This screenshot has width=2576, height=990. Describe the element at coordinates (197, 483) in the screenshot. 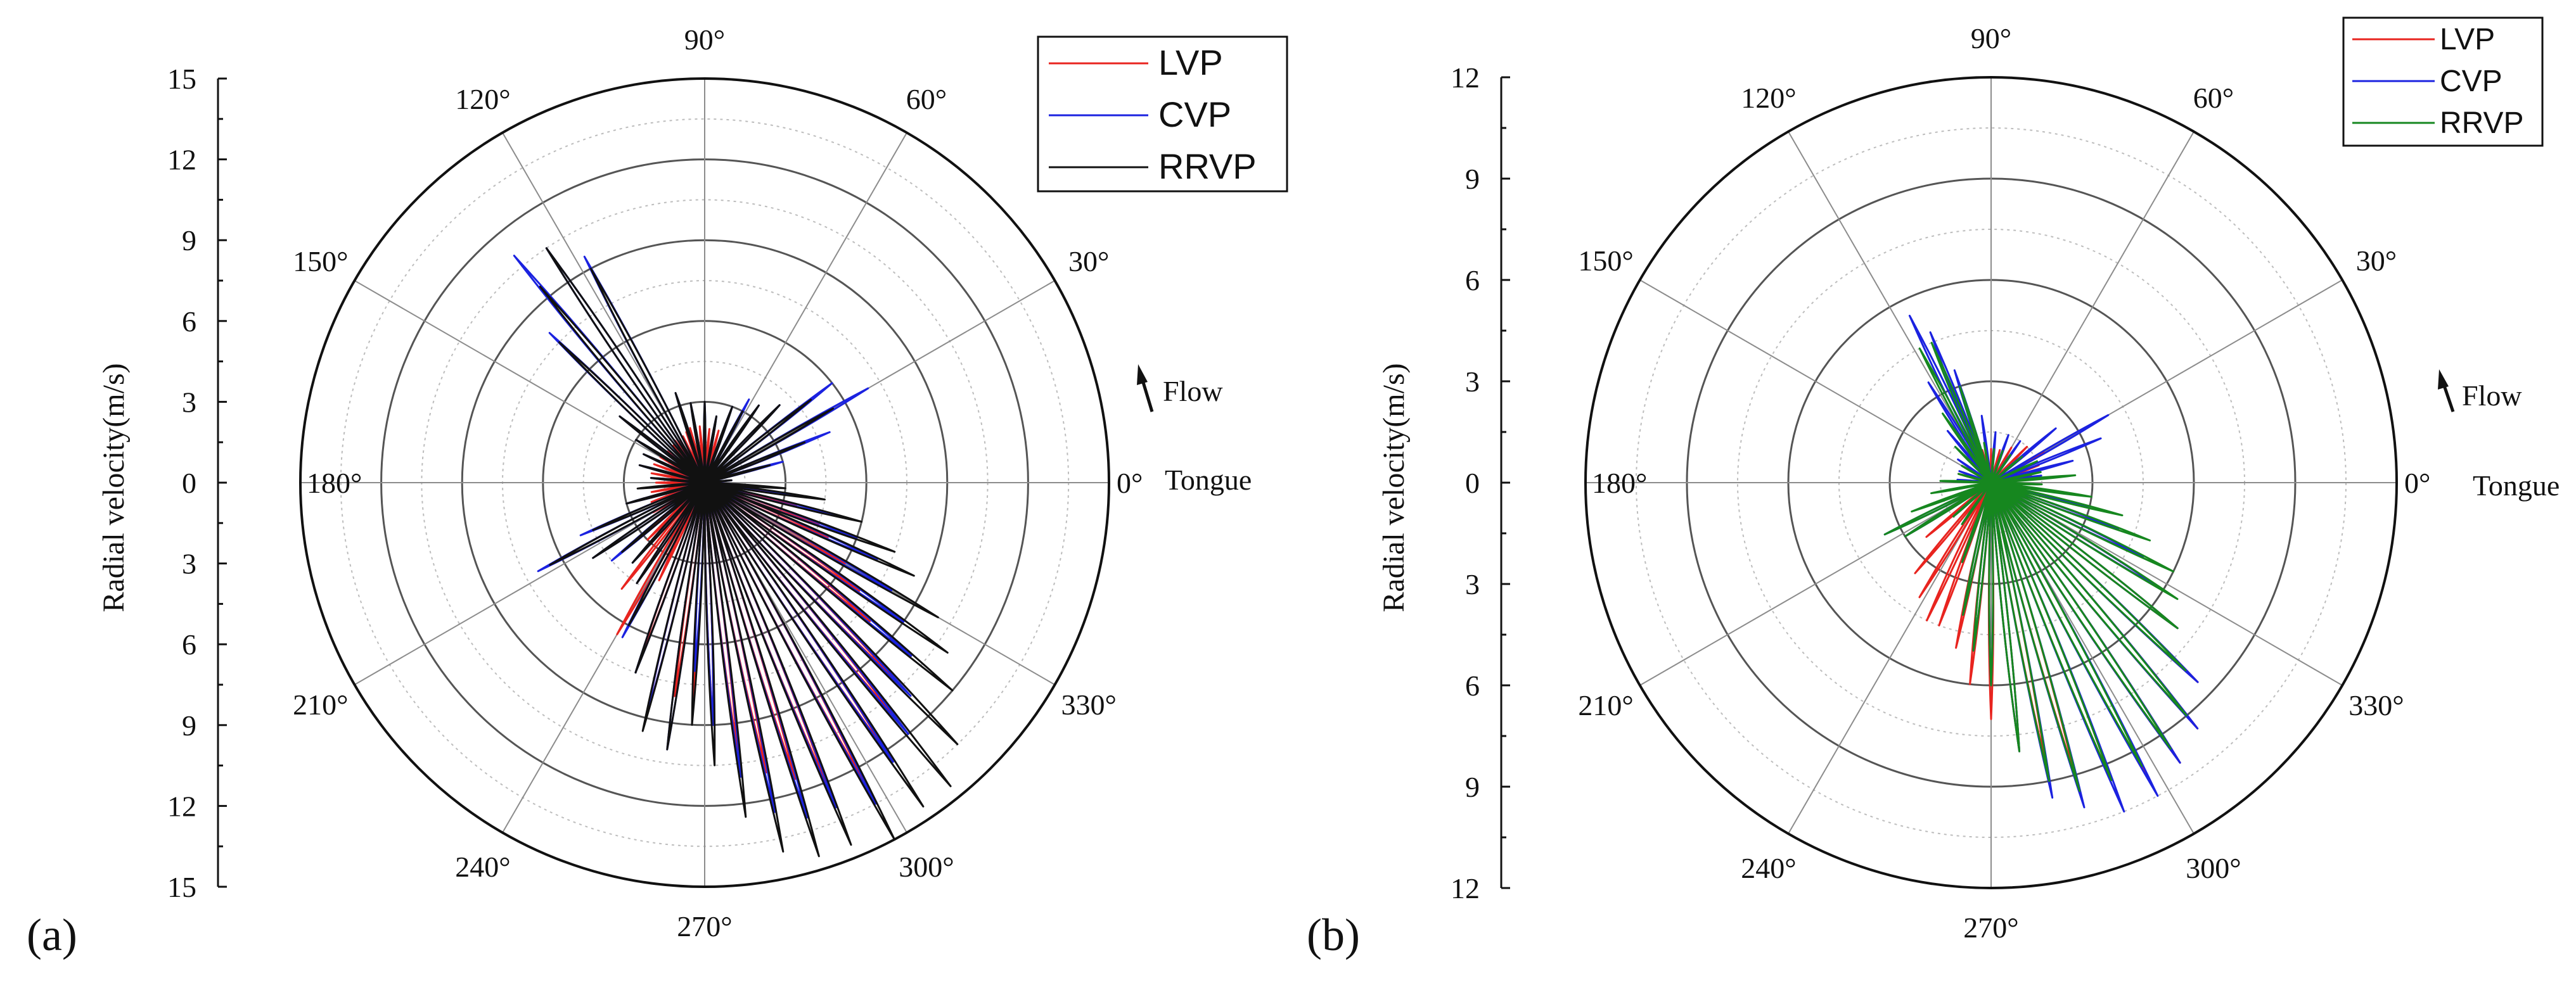

I see `radial-axis: 15 12 9 6 3 0 3 6 9 12 15` at that location.